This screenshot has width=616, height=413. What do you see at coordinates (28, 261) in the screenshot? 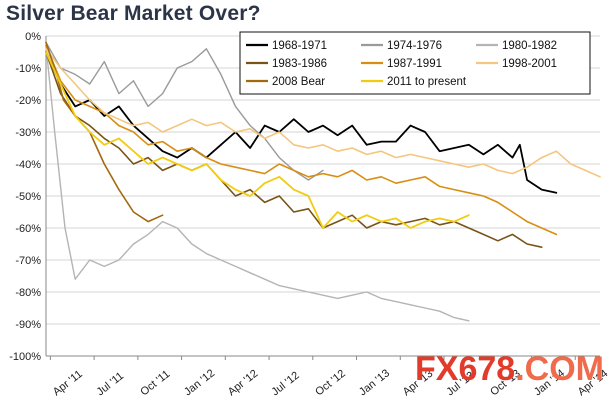
I see `y-tick-label: -70%` at bounding box center [28, 261].